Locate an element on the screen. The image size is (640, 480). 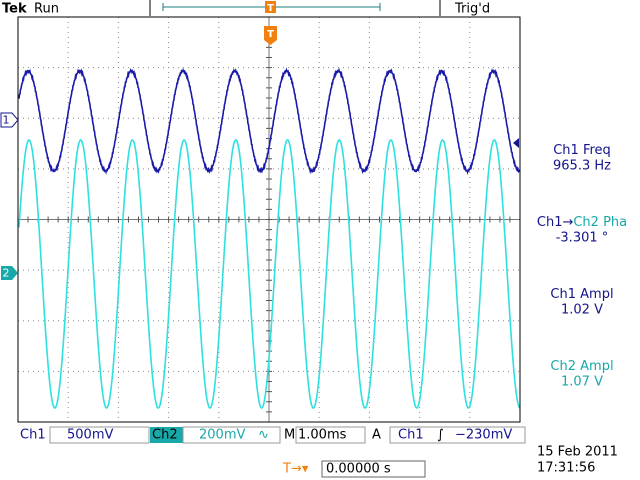
ch2-coupling: ∿ is located at coordinates (263, 435).